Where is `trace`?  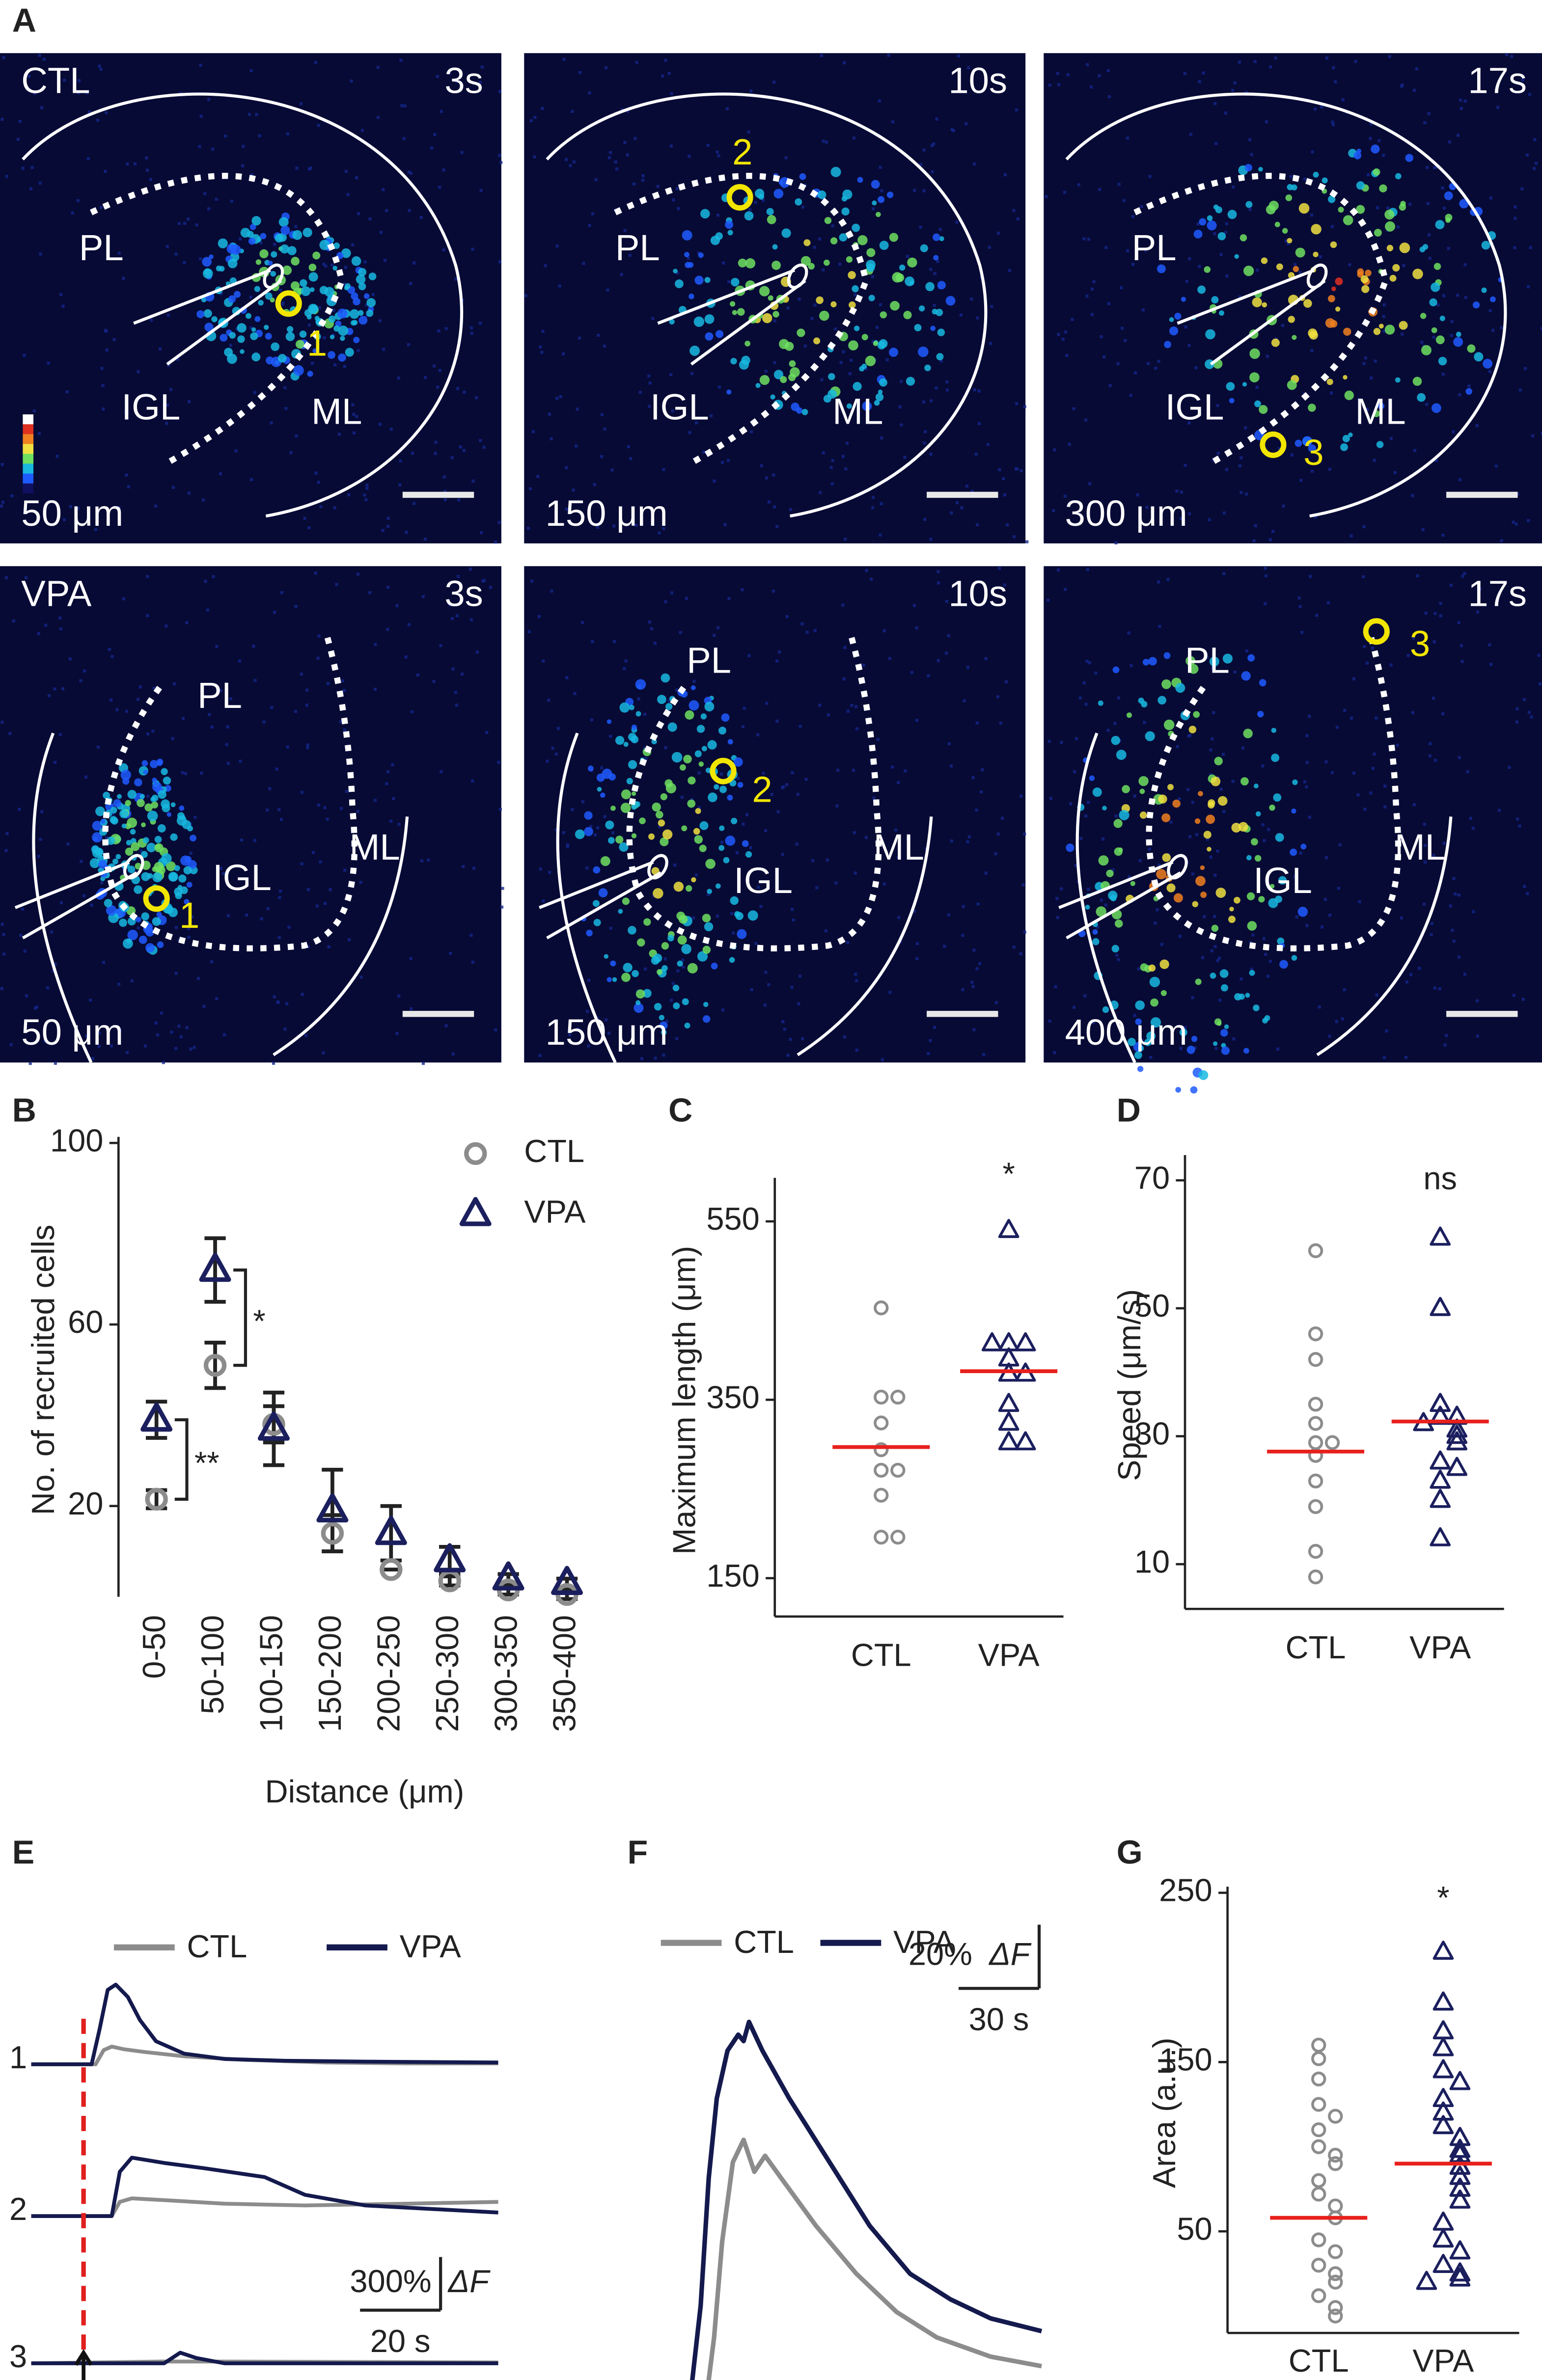 trace is located at coordinates (264, 2187).